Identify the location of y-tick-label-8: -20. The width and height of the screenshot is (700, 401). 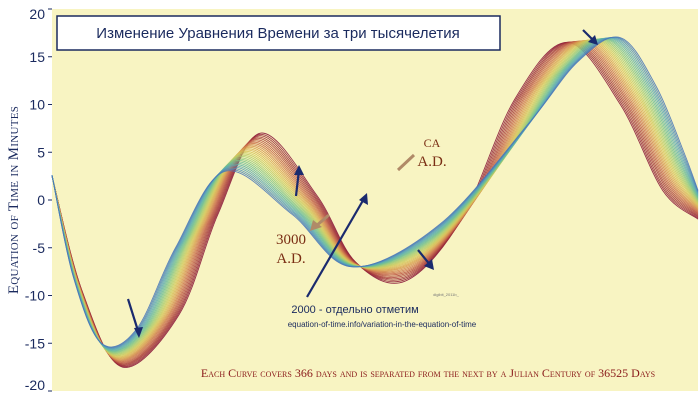
(35, 385).